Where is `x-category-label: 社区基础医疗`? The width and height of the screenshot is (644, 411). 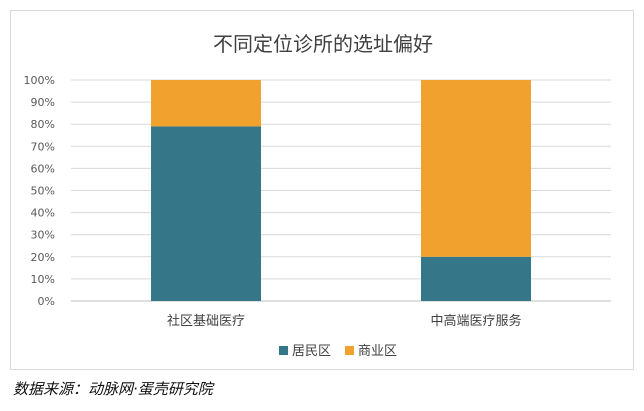
x-category-label: 社区基础医疗 is located at coordinates (206, 321).